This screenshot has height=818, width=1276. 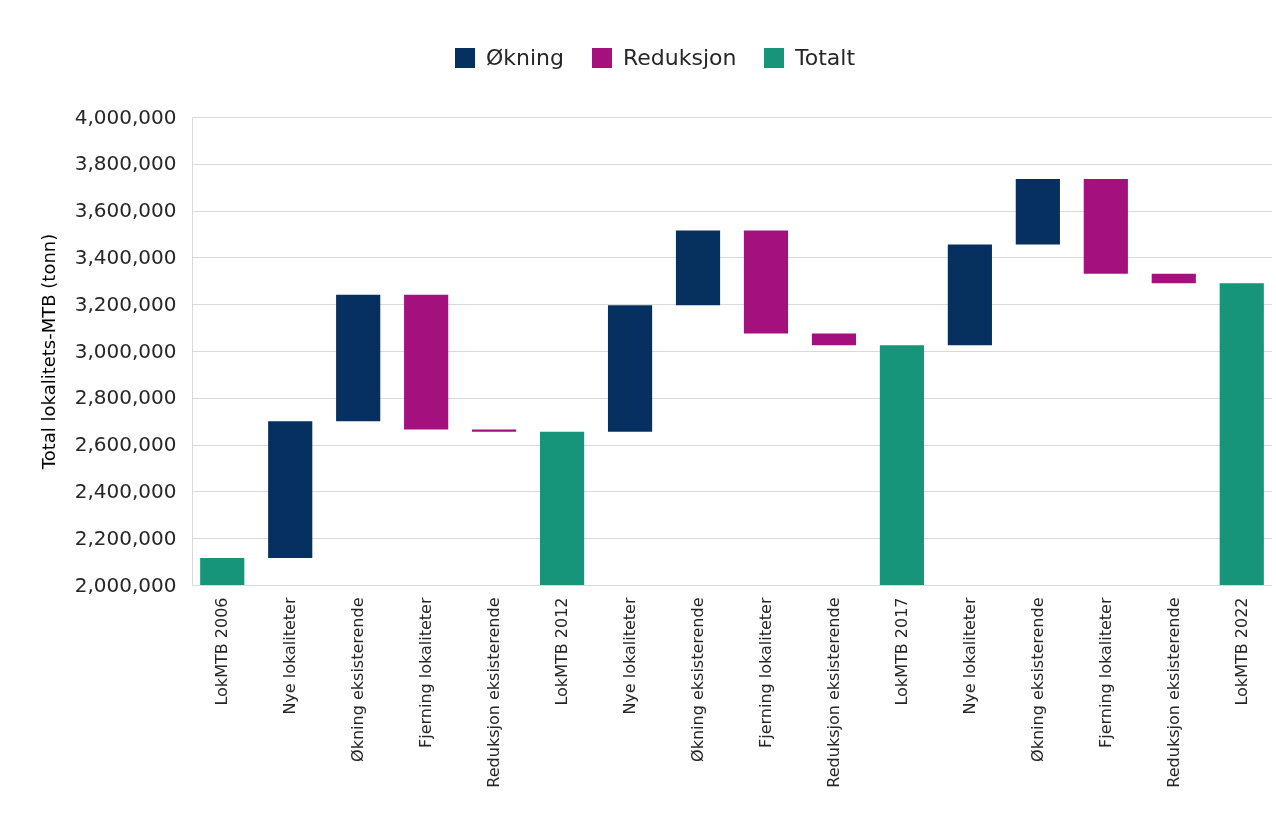 What do you see at coordinates (562, 651) in the screenshot?
I see `x-tick-label: LokMTB 2012` at bounding box center [562, 651].